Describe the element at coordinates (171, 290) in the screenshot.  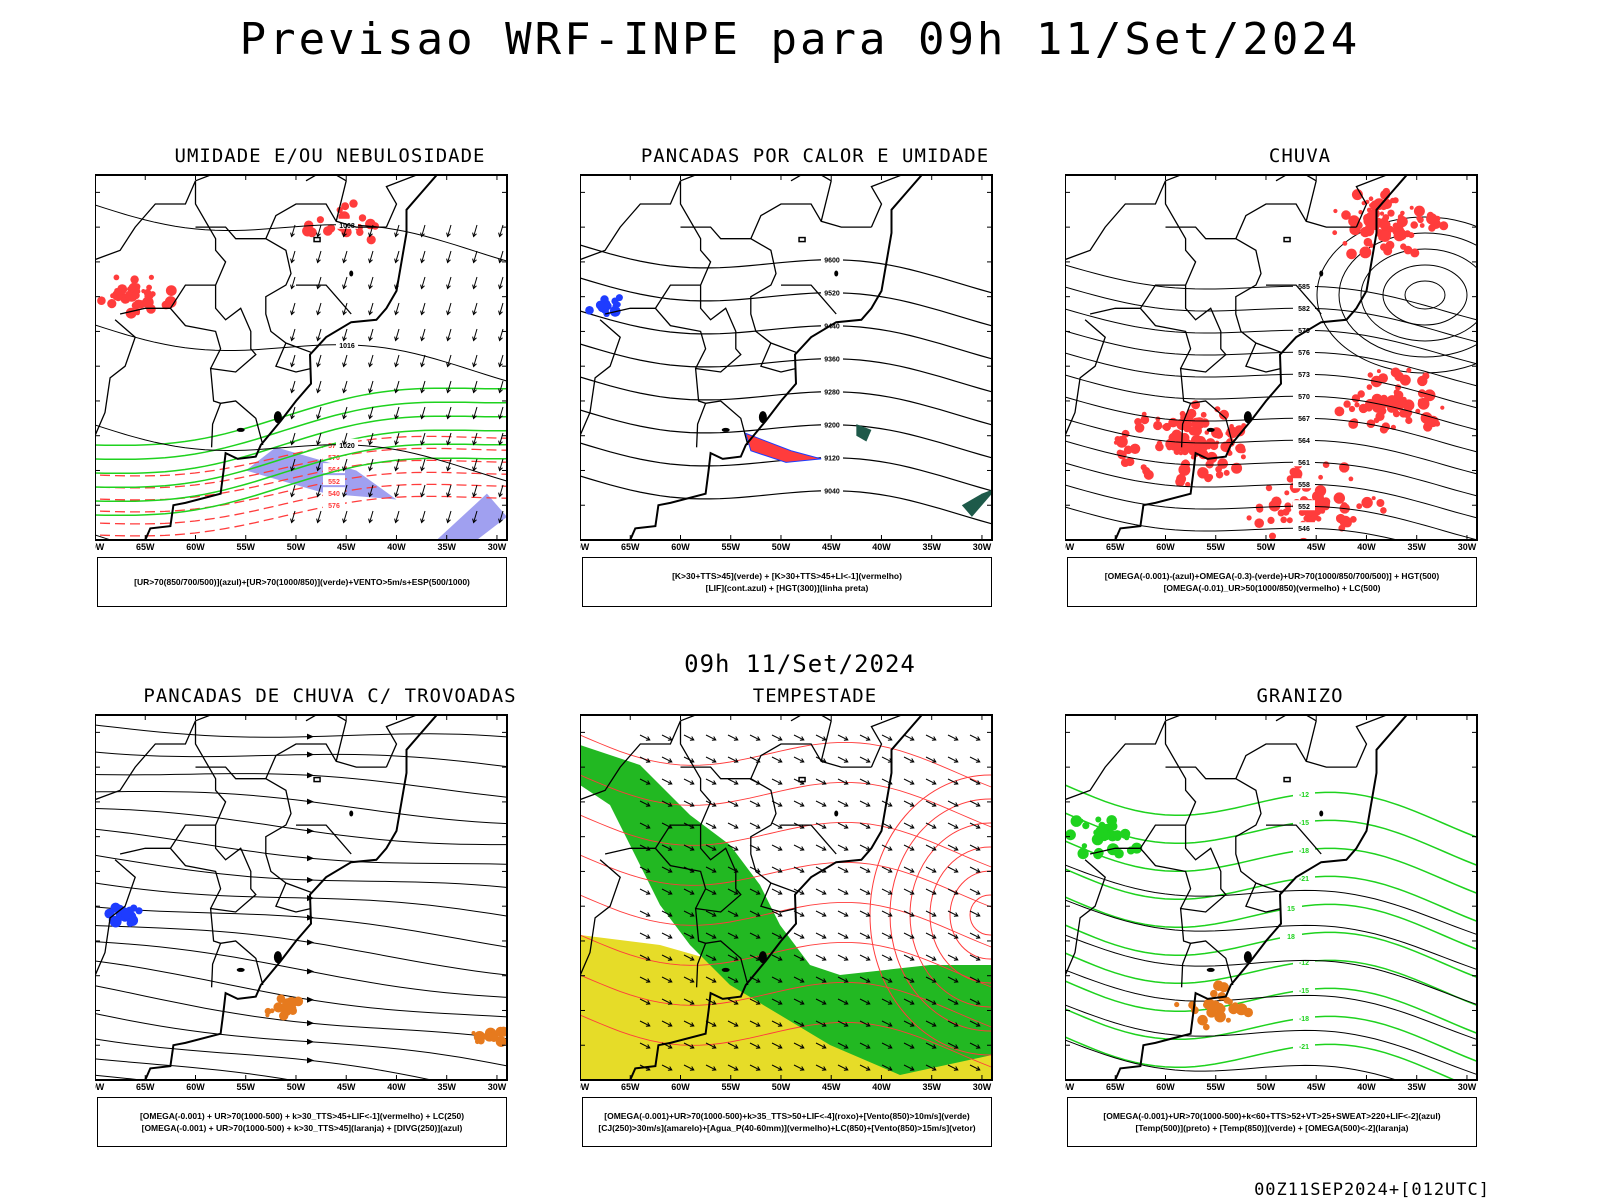
I see `red-dots` at that location.